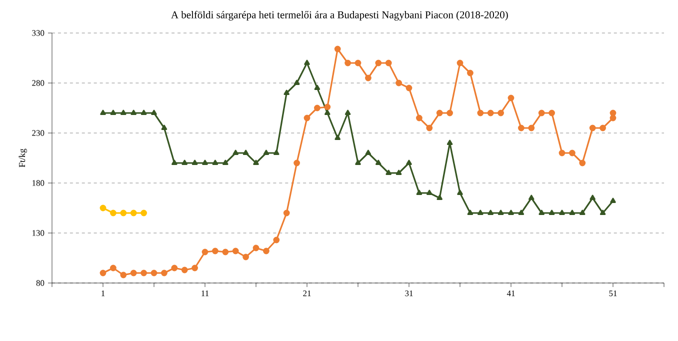 This screenshot has width=678, height=341. I want to click on x-tick-label: 21, so click(307, 293).